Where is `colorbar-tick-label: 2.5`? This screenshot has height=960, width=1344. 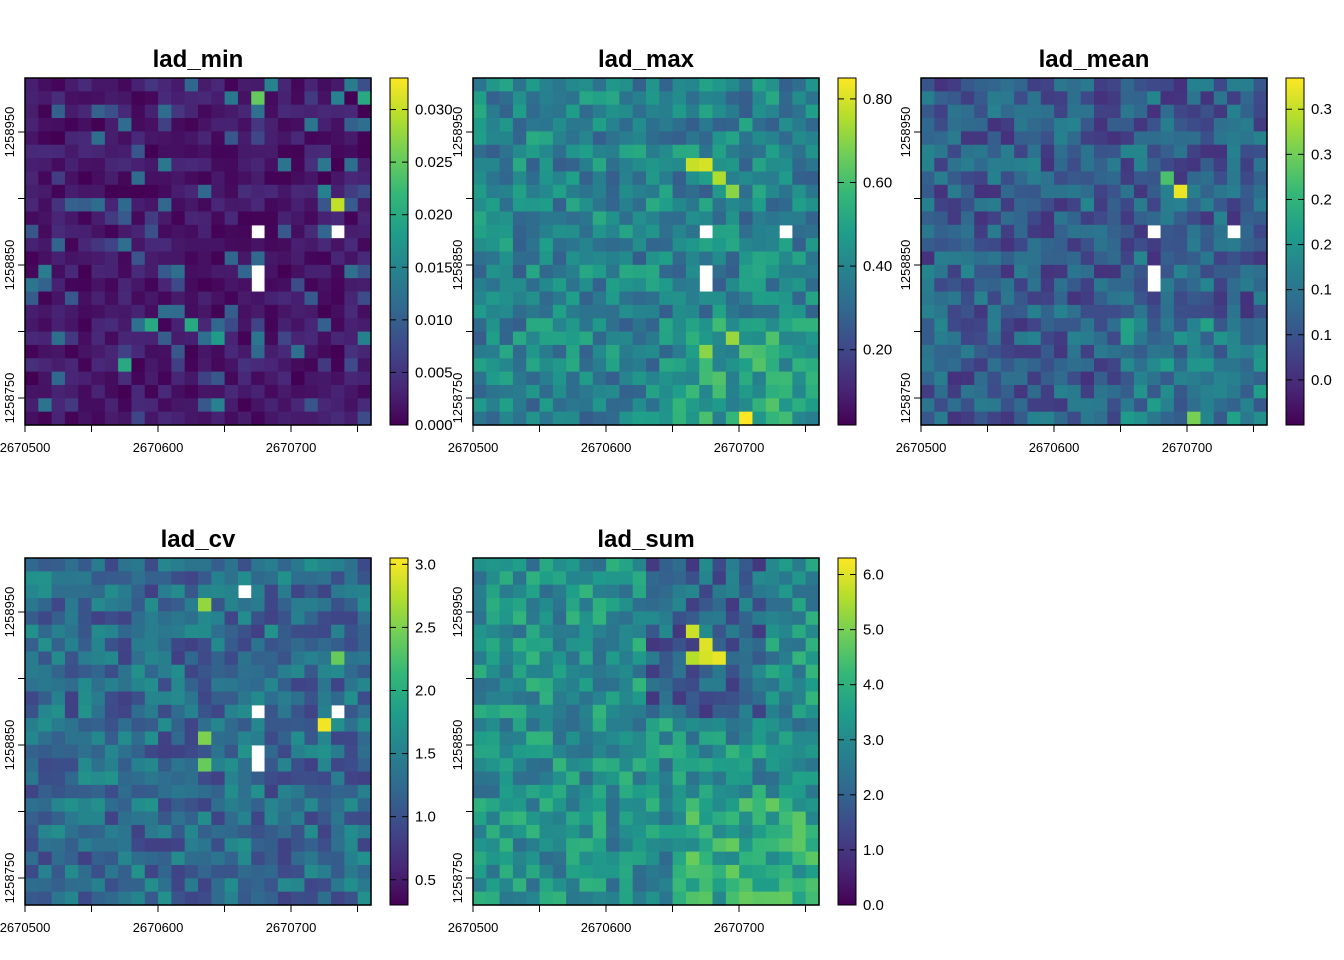
colorbar-tick-label: 2.5 is located at coordinates (425, 627).